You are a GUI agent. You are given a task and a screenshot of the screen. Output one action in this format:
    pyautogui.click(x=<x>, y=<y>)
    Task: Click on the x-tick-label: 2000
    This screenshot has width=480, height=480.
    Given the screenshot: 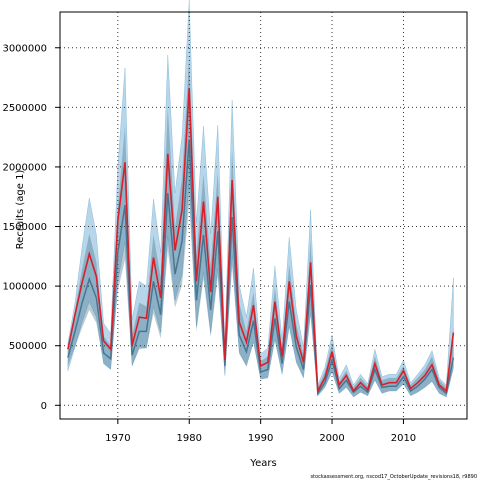 What is the action you would take?
    pyautogui.click(x=331, y=438)
    